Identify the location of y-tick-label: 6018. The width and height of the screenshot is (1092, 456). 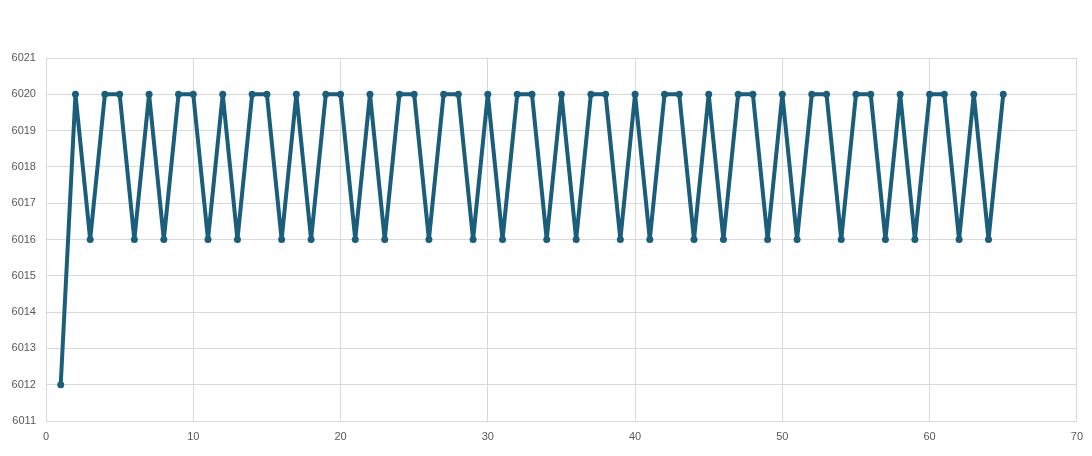
(23, 165).